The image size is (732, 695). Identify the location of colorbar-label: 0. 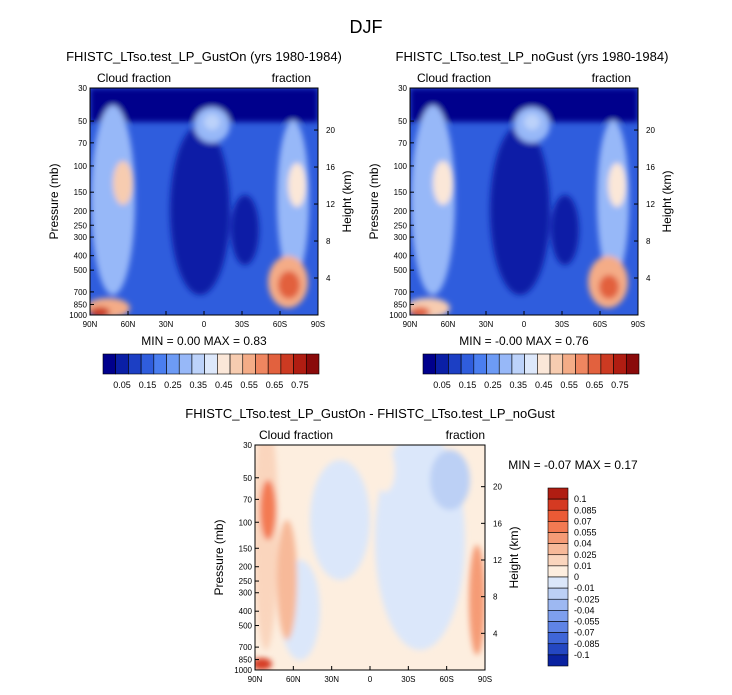
(576, 577).